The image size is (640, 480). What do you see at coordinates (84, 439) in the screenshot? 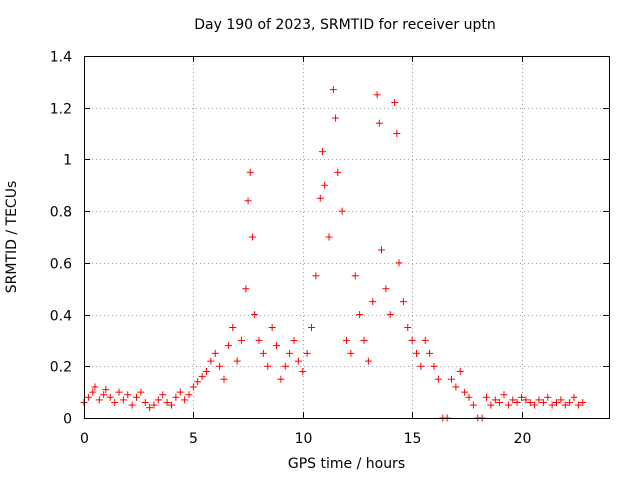
I see `x-tick-label: 0` at bounding box center [84, 439].